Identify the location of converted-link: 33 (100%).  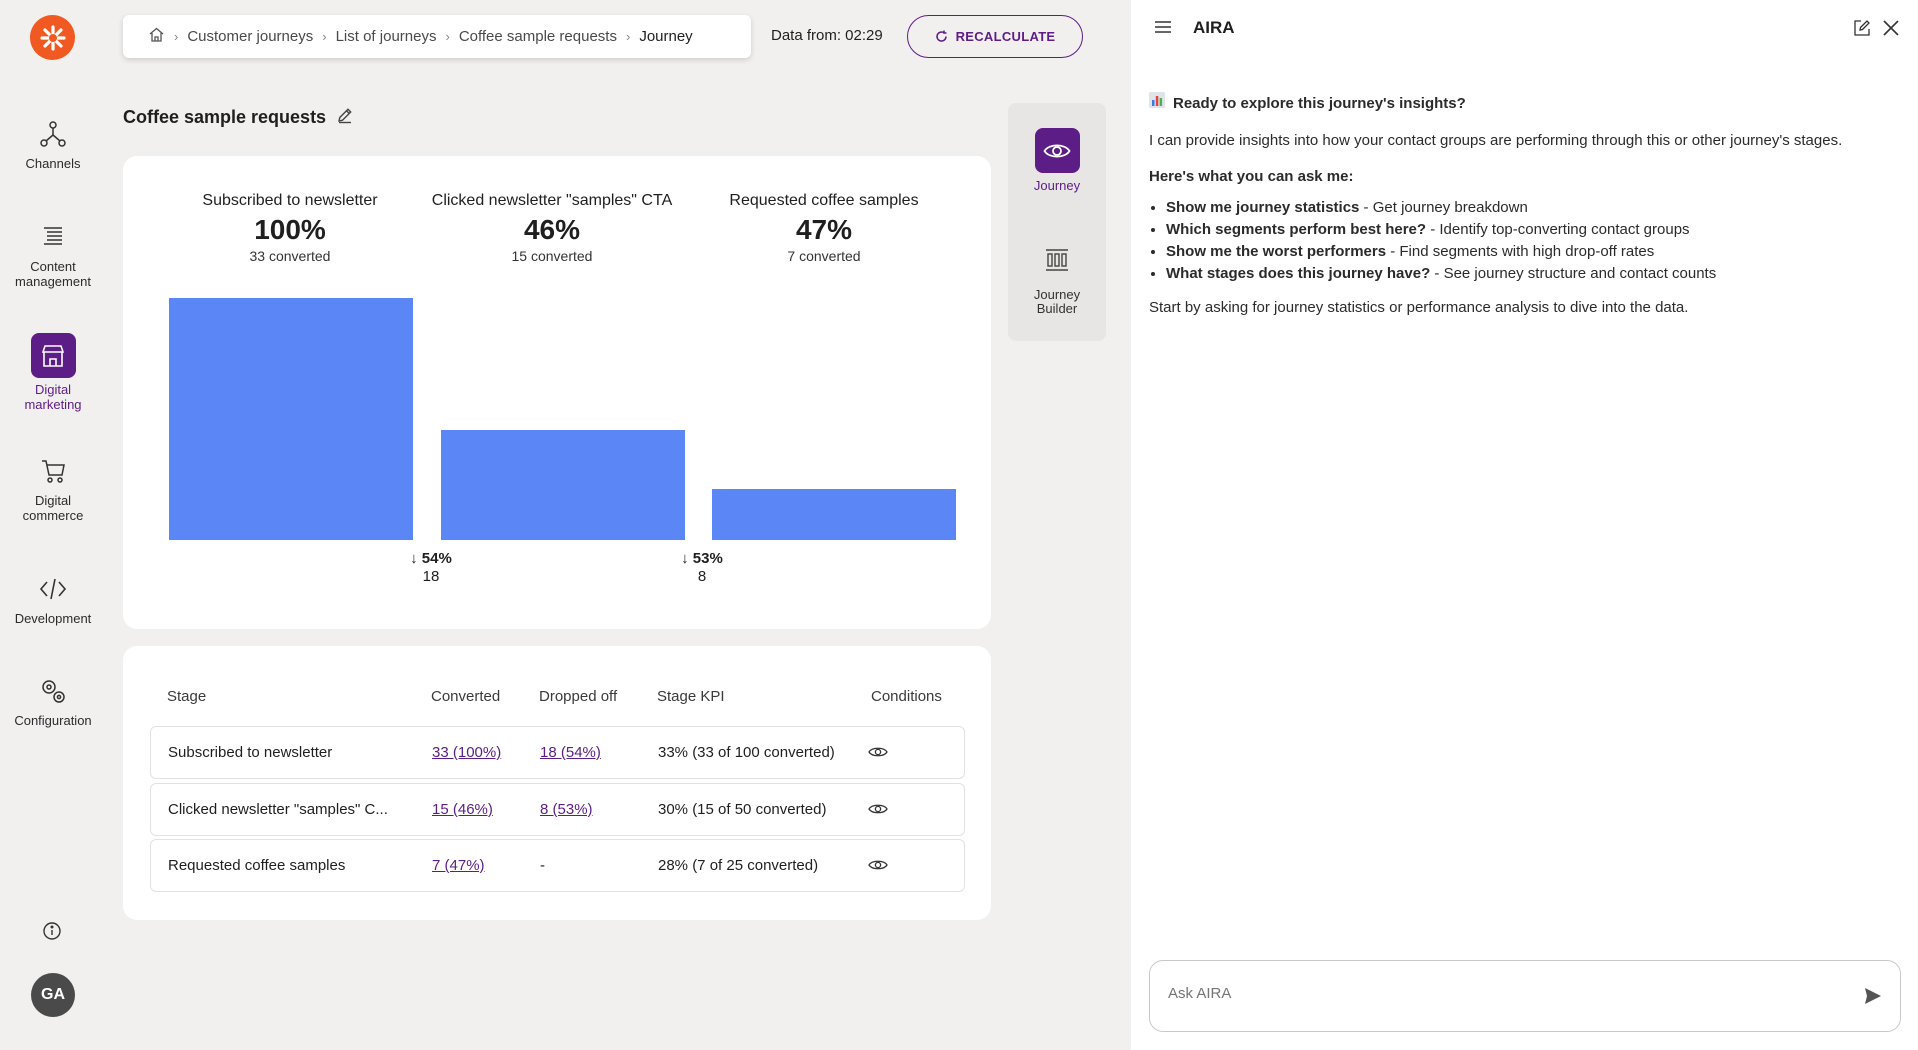
(467, 752).